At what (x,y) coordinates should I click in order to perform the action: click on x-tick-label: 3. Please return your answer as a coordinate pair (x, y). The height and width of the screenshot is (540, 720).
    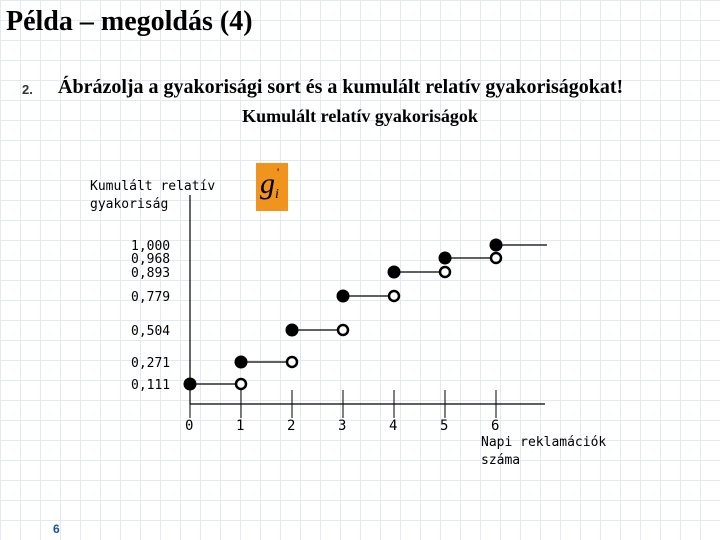
    Looking at the image, I should click on (342, 426).